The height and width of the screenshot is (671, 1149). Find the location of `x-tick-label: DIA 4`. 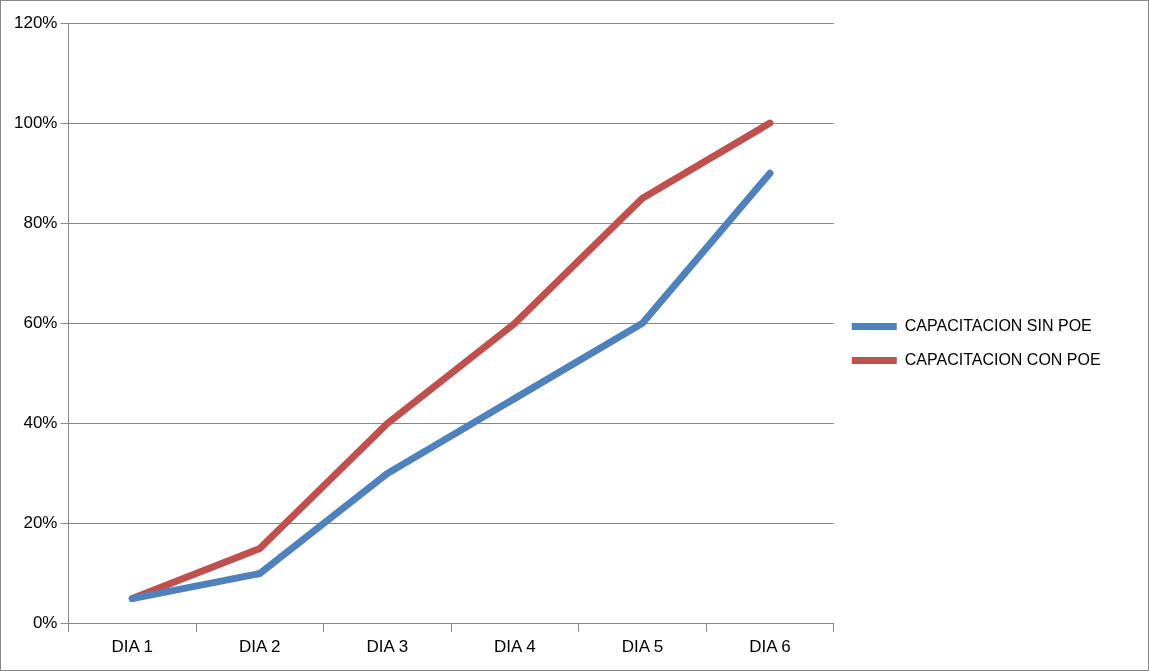

x-tick-label: DIA 4 is located at coordinates (515, 647).